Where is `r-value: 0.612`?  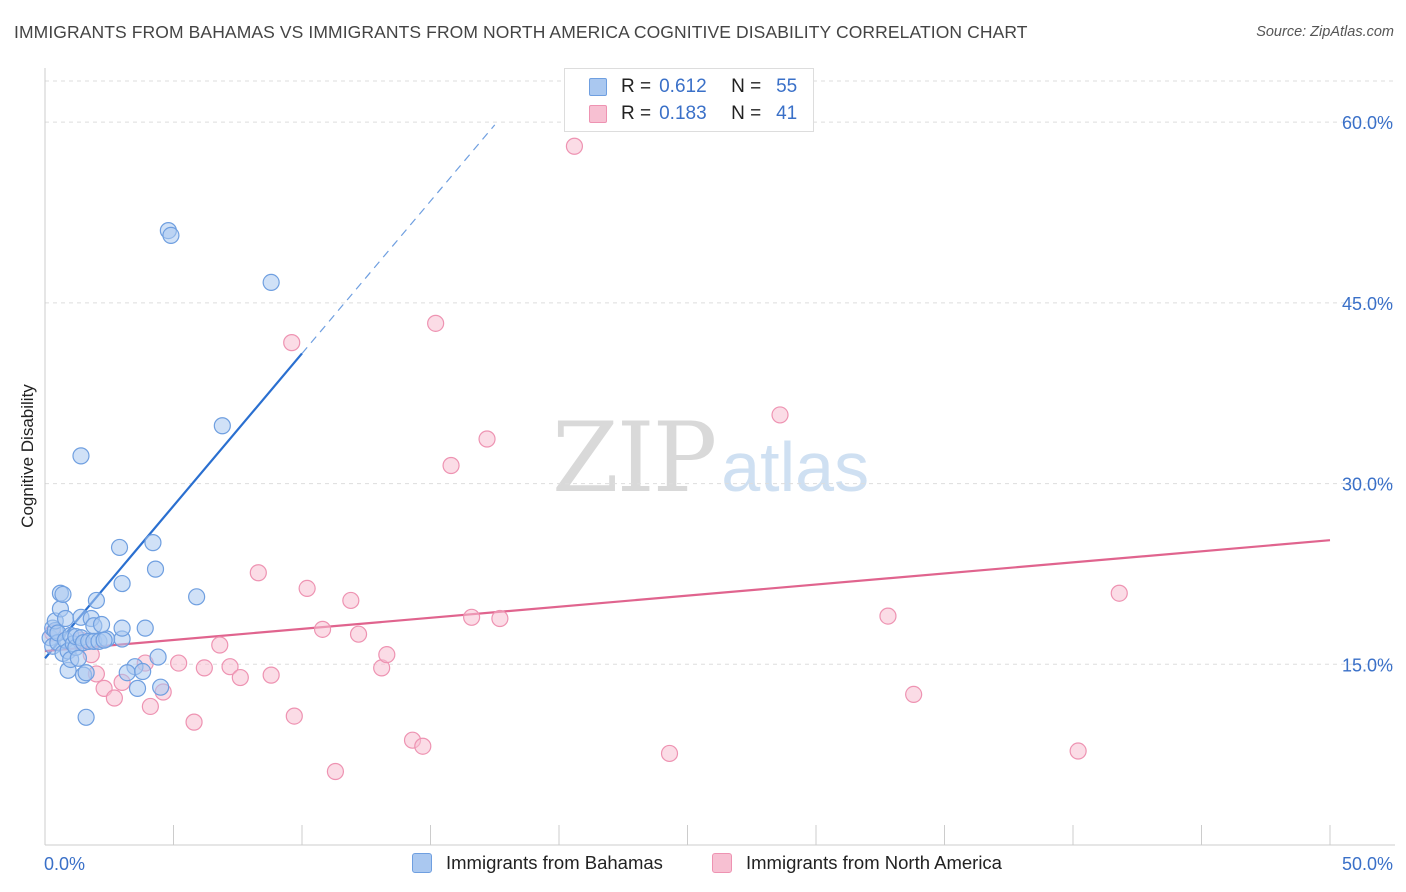 r-value: 0.612 is located at coordinates (683, 86).